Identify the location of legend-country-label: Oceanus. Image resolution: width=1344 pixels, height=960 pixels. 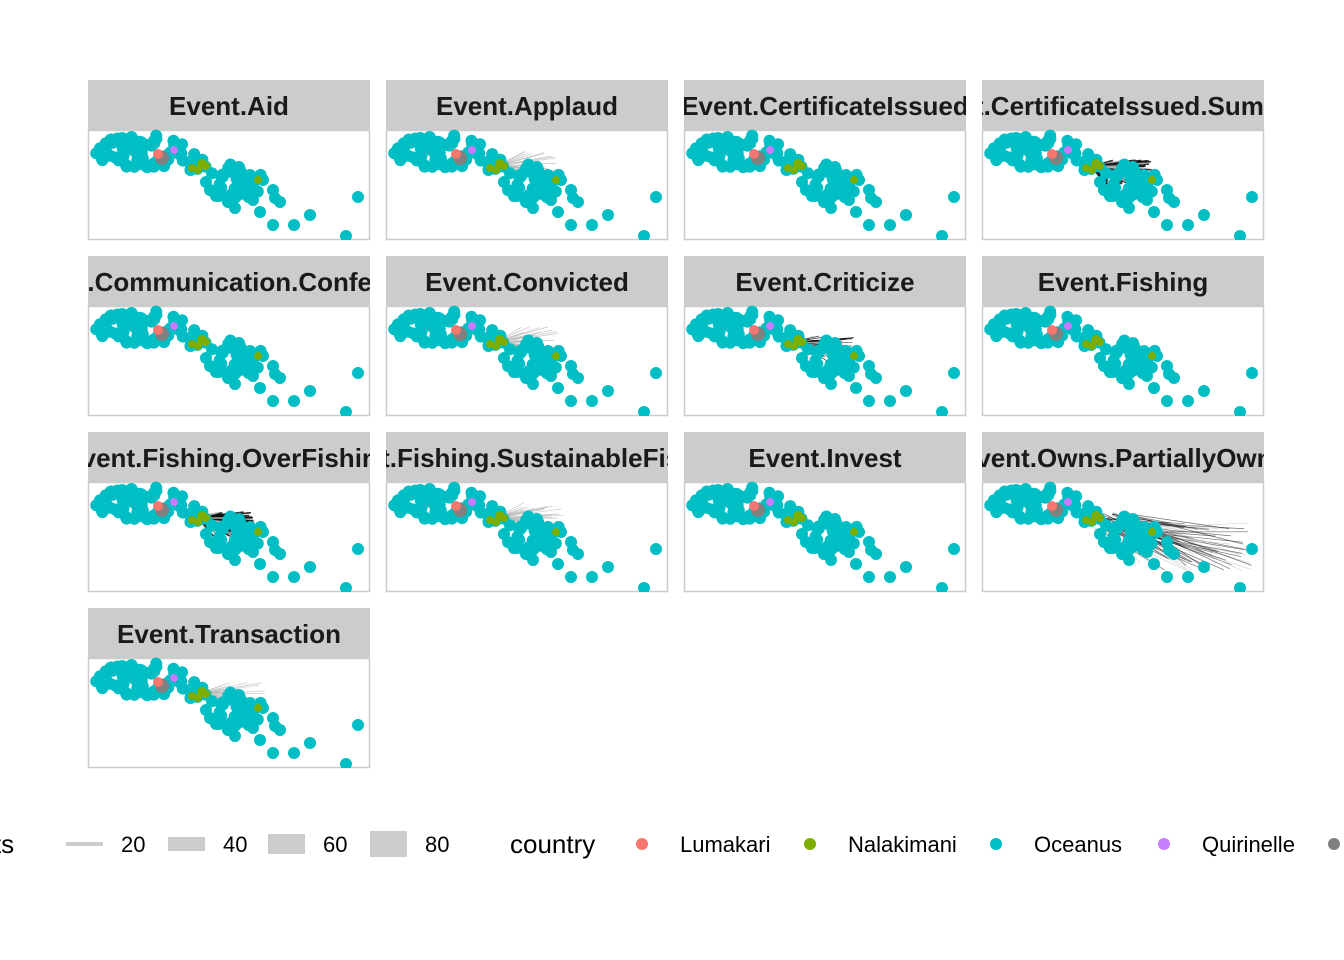
(1078, 844).